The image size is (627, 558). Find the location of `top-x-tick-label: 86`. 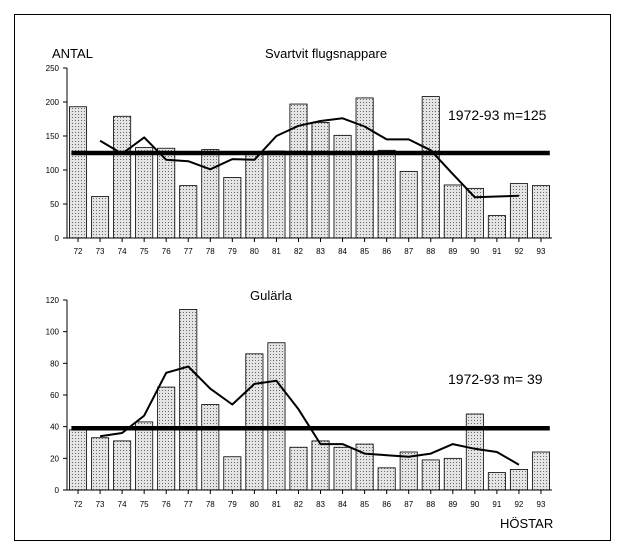

top-x-tick-label: 86 is located at coordinates (386, 251).